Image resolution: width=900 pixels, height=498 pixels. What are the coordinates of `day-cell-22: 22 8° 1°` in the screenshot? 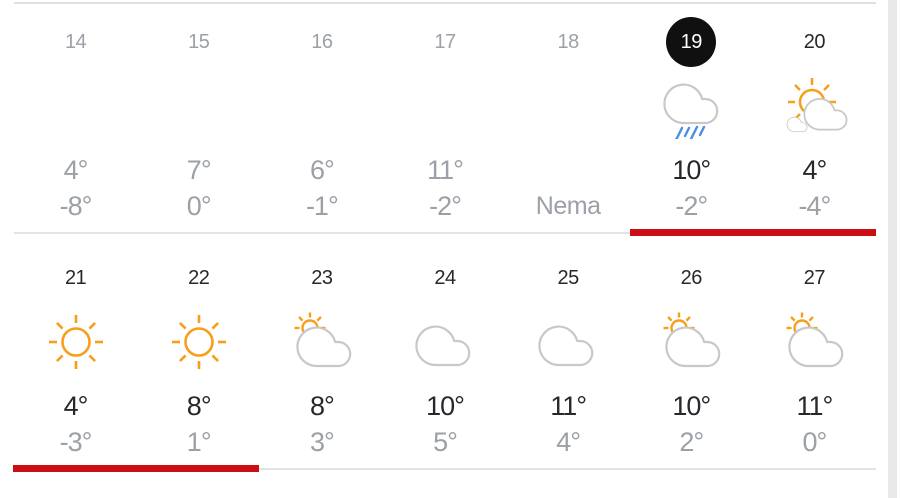 It's located at (198, 355).